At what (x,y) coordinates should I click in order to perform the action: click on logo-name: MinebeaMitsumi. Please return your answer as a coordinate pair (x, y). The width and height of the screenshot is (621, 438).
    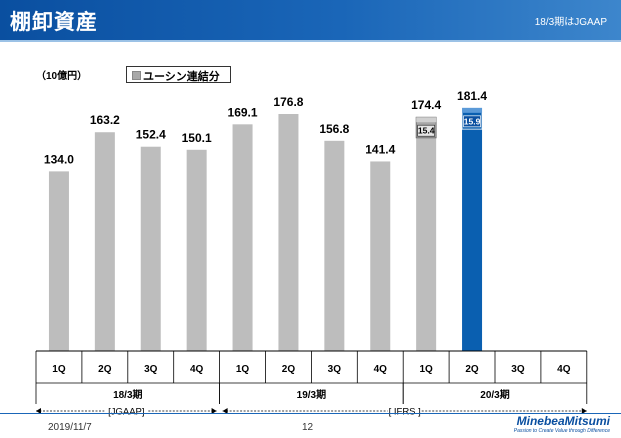
    Looking at the image, I should click on (563, 421).